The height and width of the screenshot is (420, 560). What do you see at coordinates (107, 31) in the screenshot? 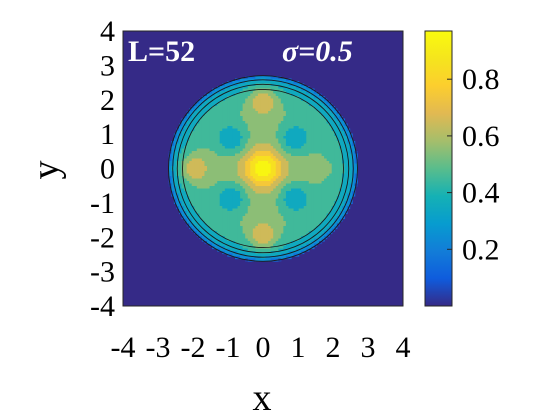
I see `y-tick-label: 4` at bounding box center [107, 31].